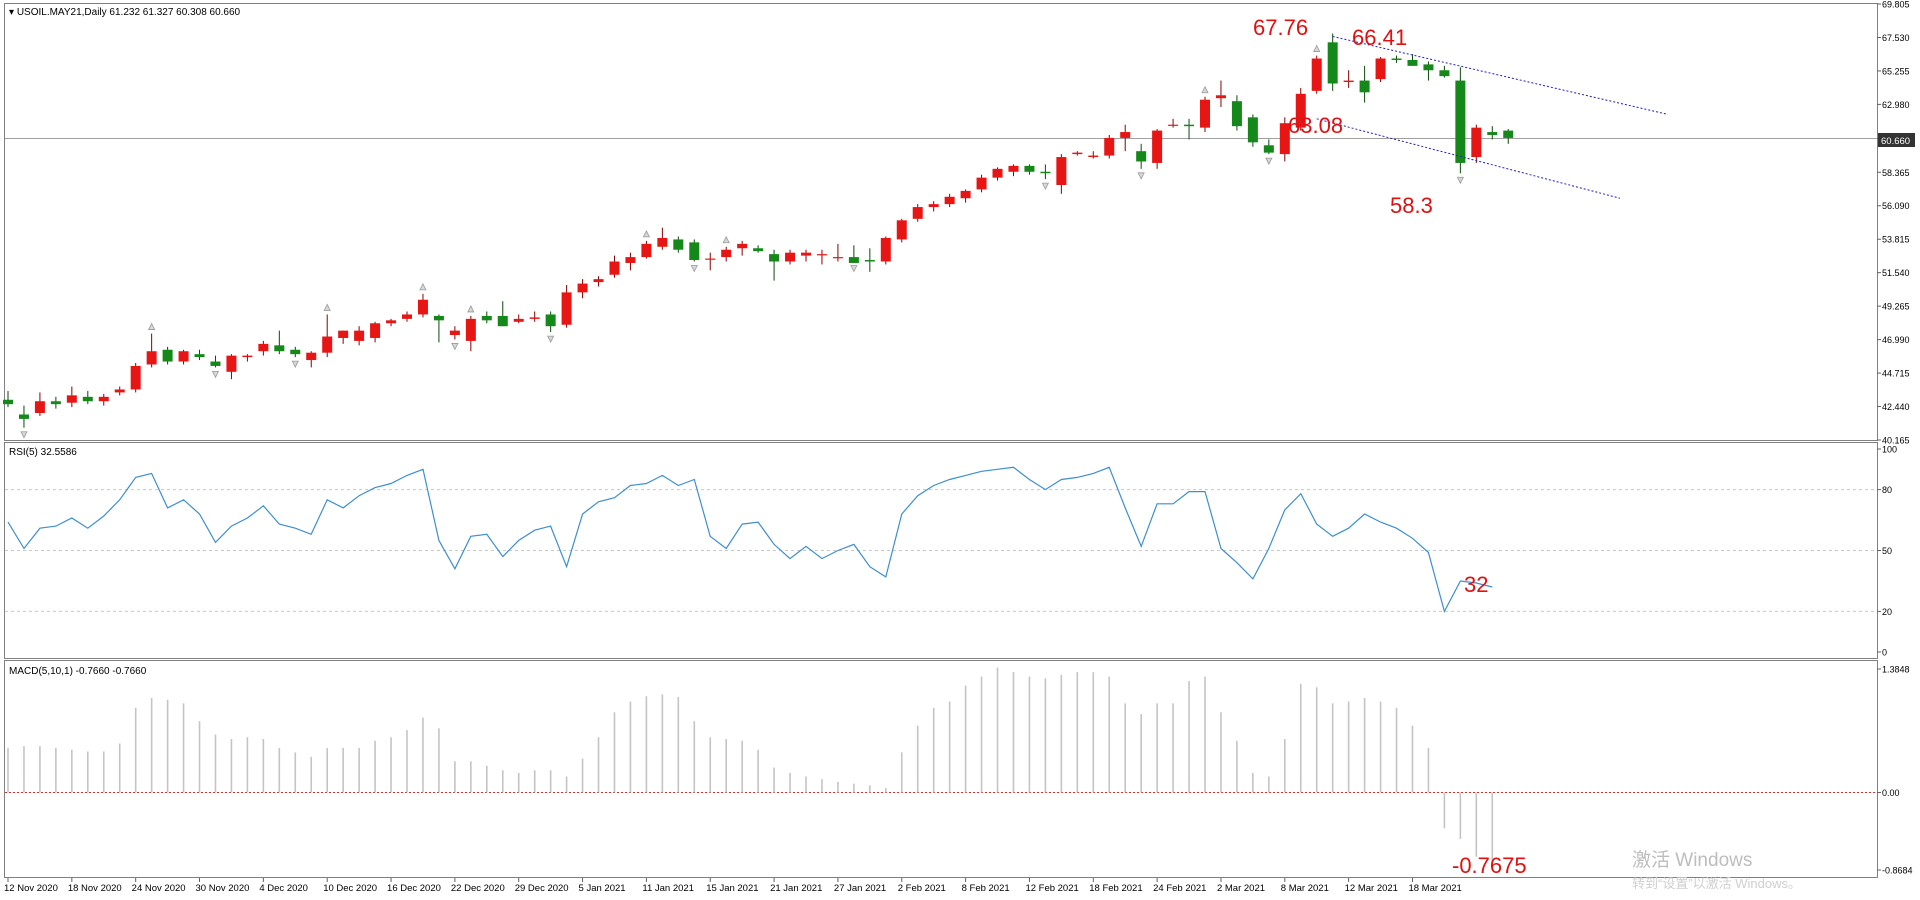 The width and height of the screenshot is (1920, 900). Describe the element at coordinates (1716, 883) in the screenshot. I see `watermark-line-2: 转到“设置”以激活 Windows。` at that location.